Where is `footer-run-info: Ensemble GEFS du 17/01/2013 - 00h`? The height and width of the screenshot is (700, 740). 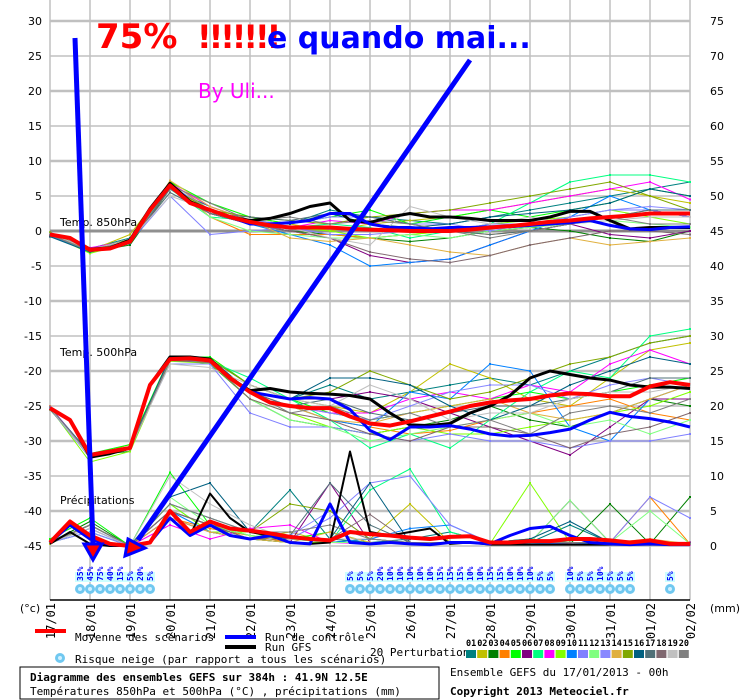
footer-run-info: Ensemble GEFS du 17/01/2013 - 00h is located at coordinates (559, 672).